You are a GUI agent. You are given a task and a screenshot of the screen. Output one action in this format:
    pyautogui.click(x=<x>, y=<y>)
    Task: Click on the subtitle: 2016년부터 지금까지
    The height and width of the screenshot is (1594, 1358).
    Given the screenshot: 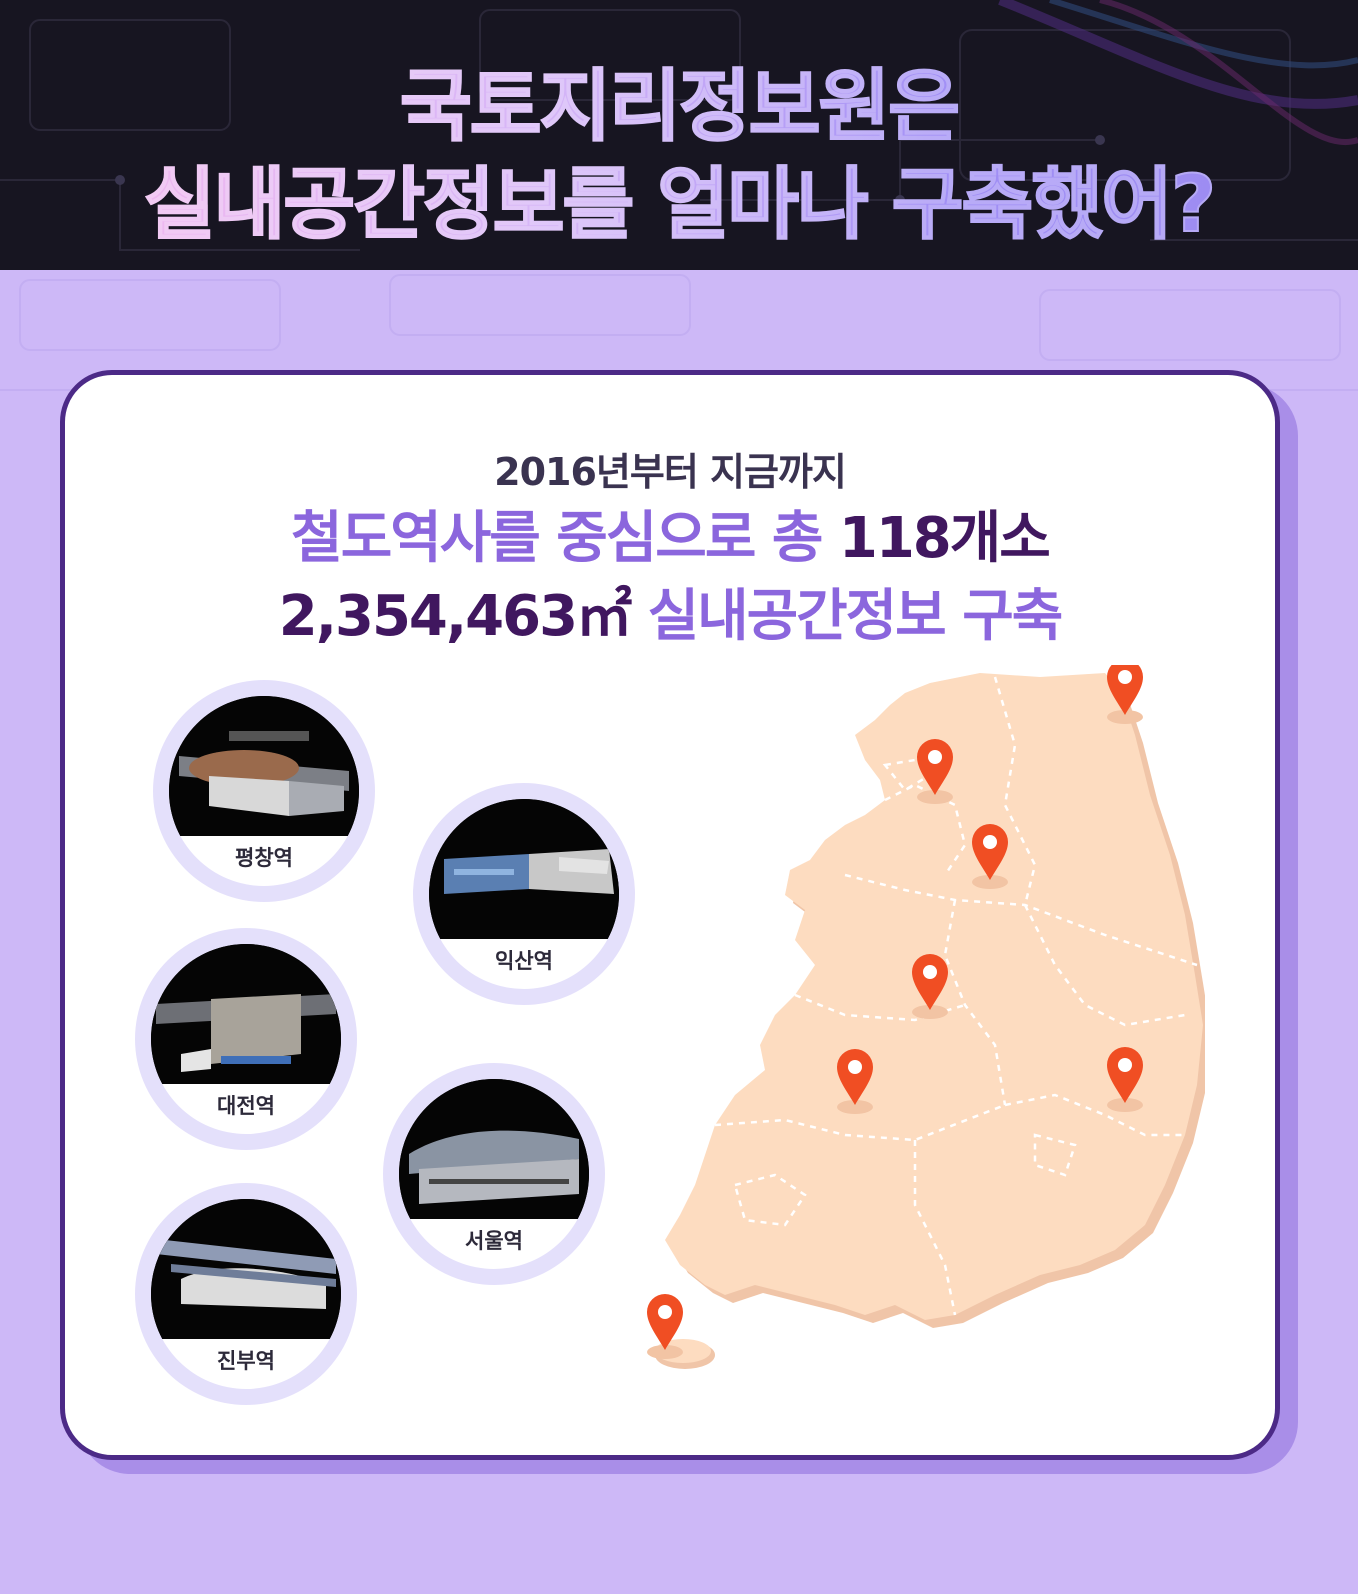 What is the action you would take?
    pyautogui.click(x=670, y=472)
    